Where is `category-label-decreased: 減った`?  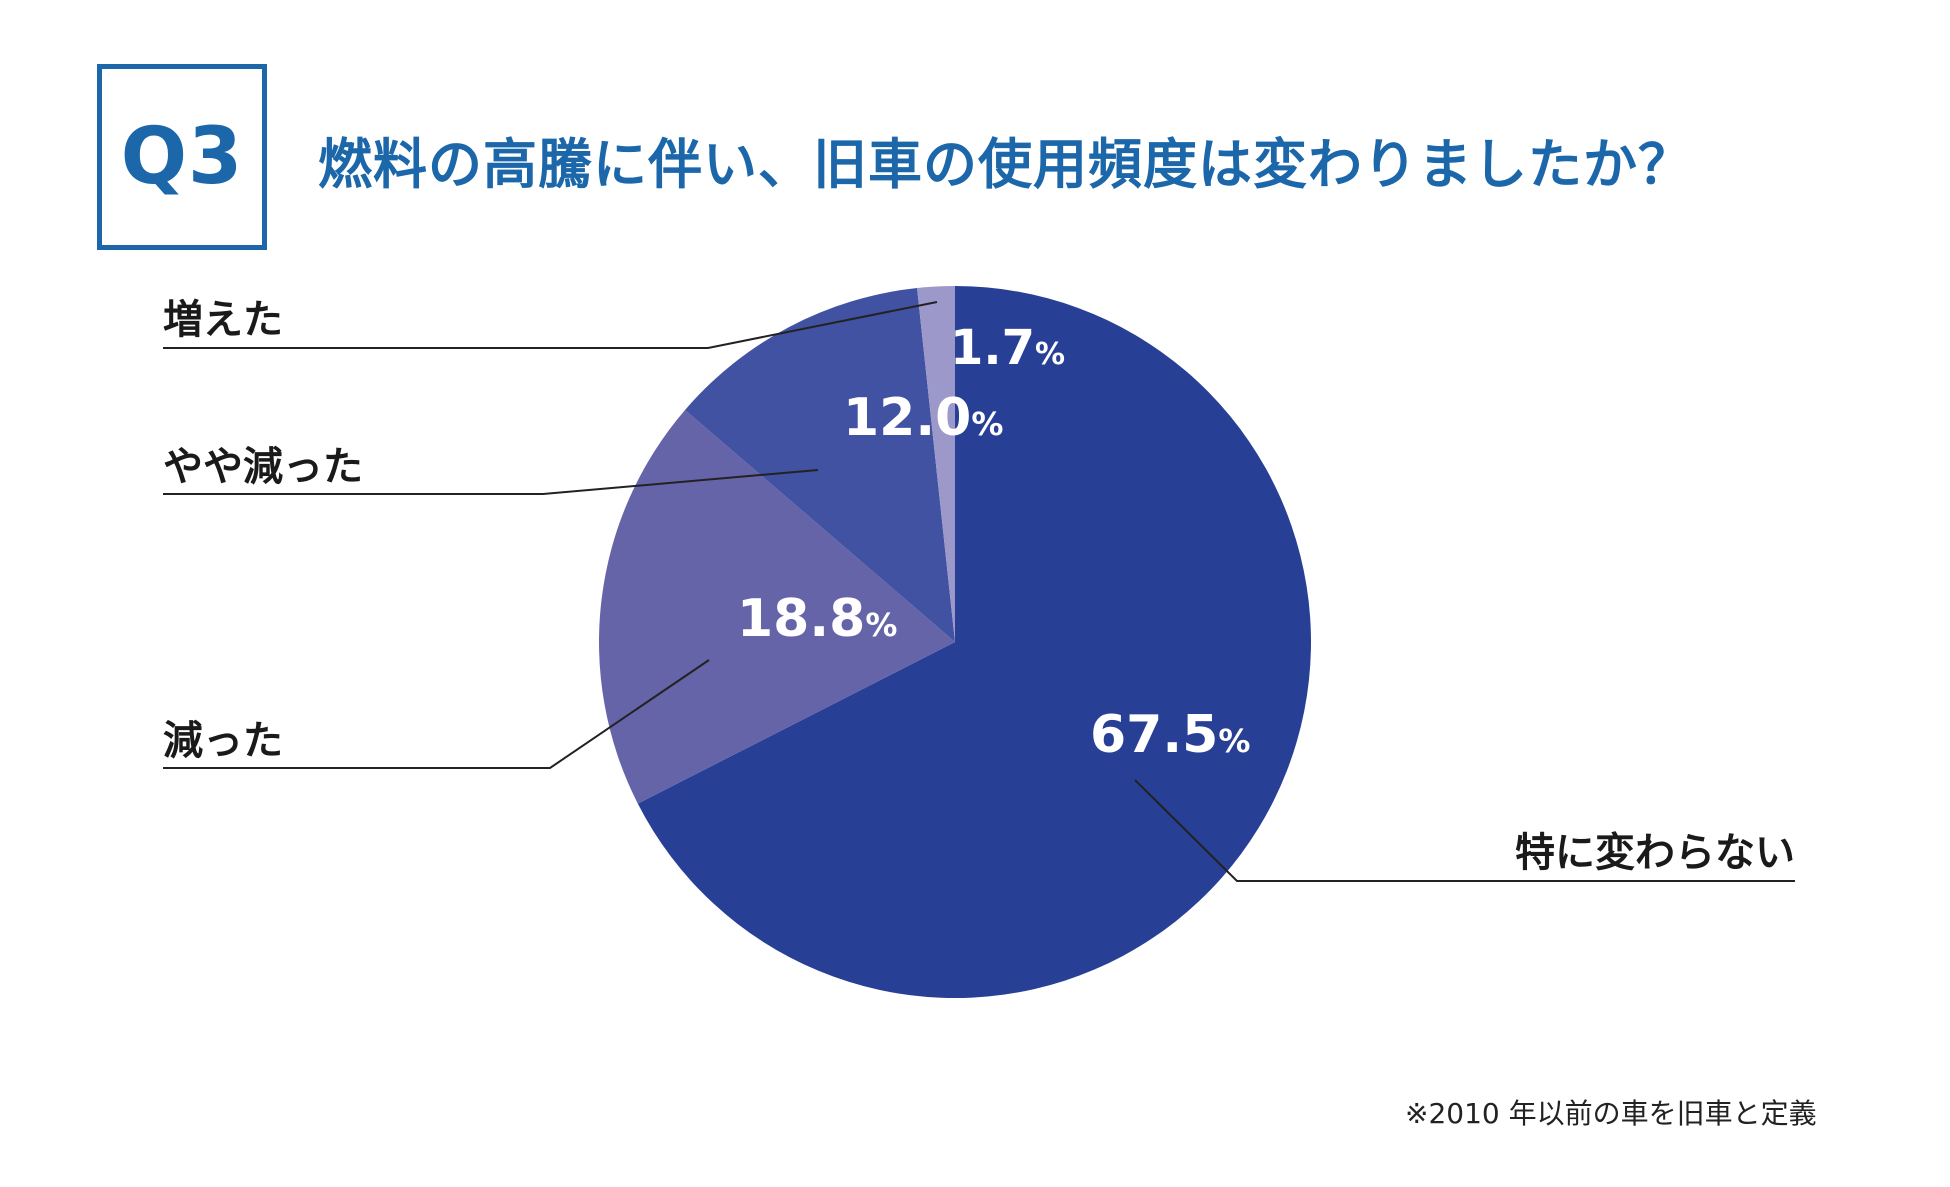
category-label-decreased: 減った is located at coordinates (223, 741).